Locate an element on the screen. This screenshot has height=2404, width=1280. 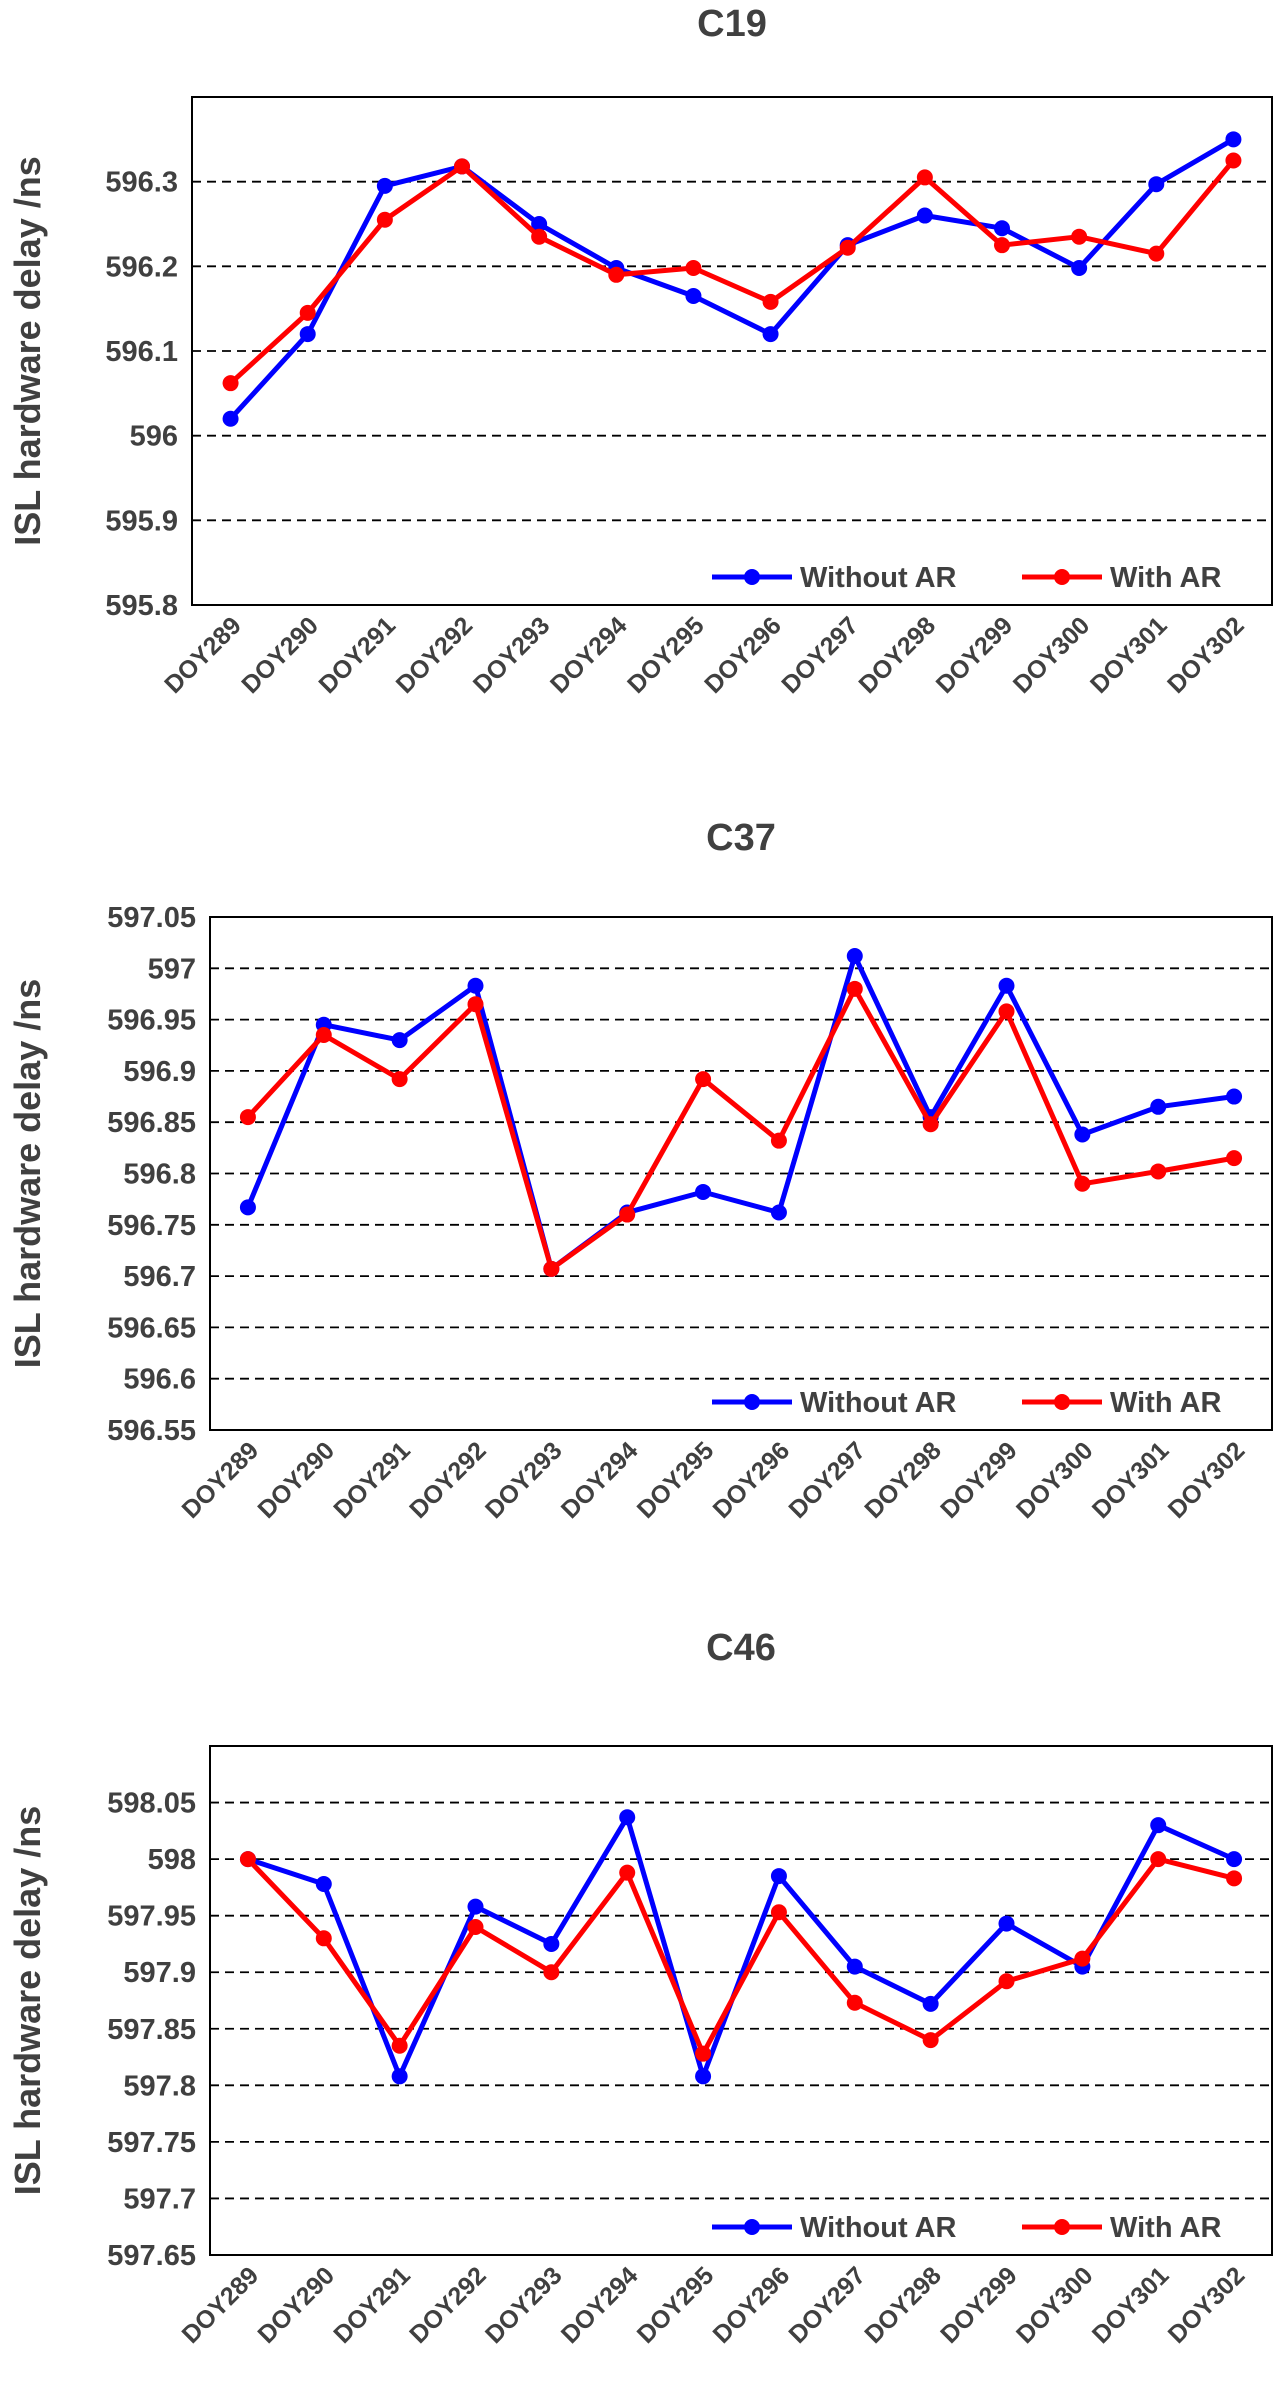
x-tick-label: DOY301 is located at coordinates (1129, 655).